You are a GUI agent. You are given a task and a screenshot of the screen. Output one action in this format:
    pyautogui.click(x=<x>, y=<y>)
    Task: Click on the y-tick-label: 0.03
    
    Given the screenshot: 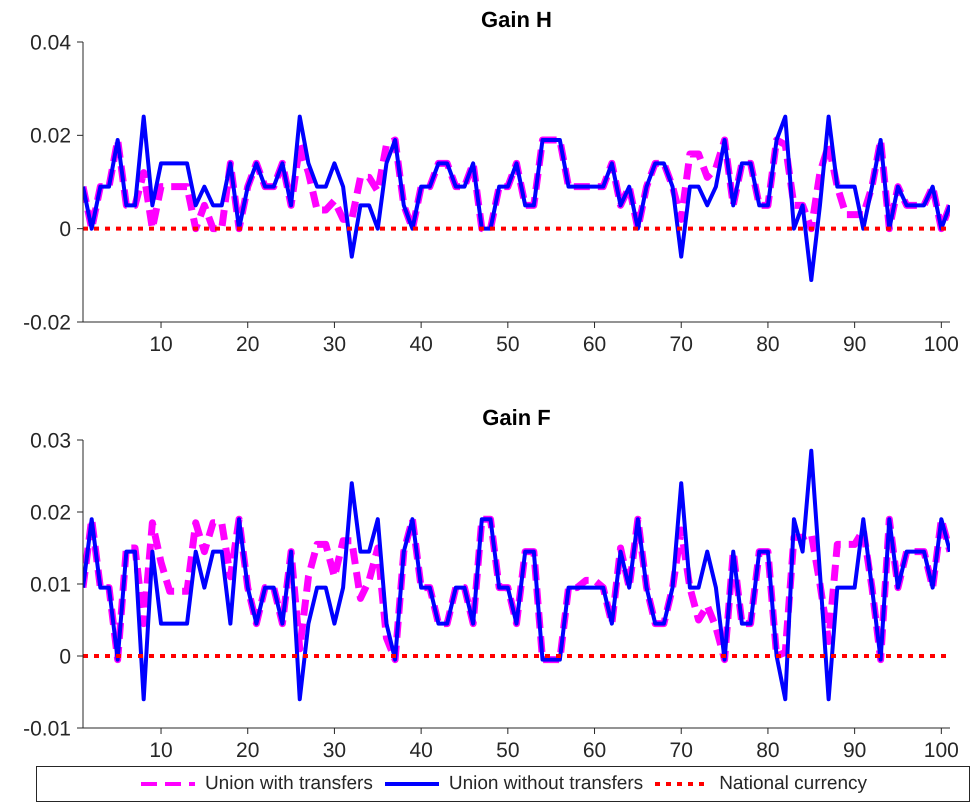 What is the action you would take?
    pyautogui.click(x=50, y=440)
    